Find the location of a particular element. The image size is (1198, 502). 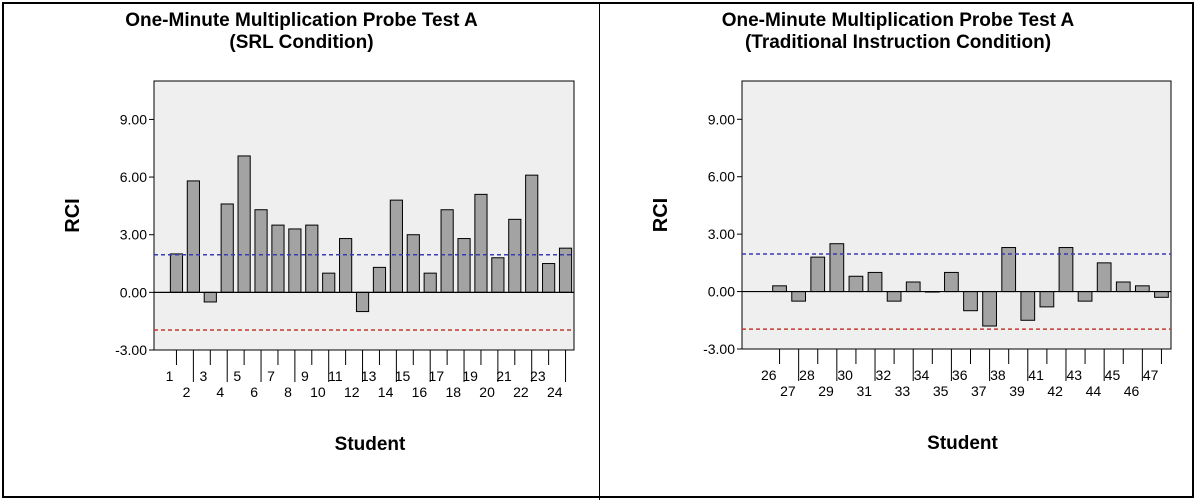

x-tick-label: 3 is located at coordinates (203, 376).